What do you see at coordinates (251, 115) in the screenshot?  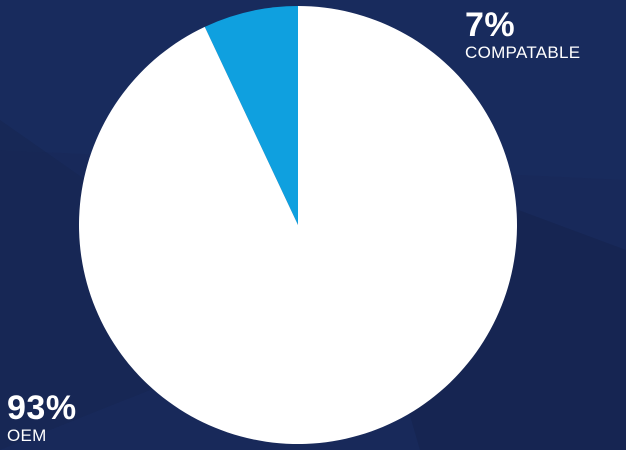 I see `pie-slice-compatable` at bounding box center [251, 115].